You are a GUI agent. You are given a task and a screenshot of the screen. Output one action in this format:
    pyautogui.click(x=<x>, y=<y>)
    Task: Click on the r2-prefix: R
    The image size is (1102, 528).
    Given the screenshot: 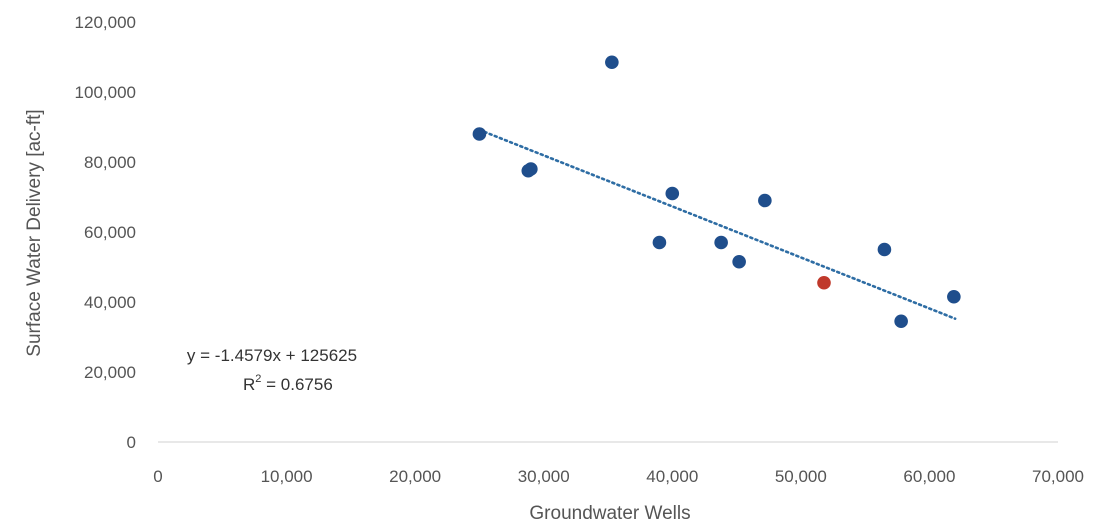 What is the action you would take?
    pyautogui.click(x=249, y=384)
    